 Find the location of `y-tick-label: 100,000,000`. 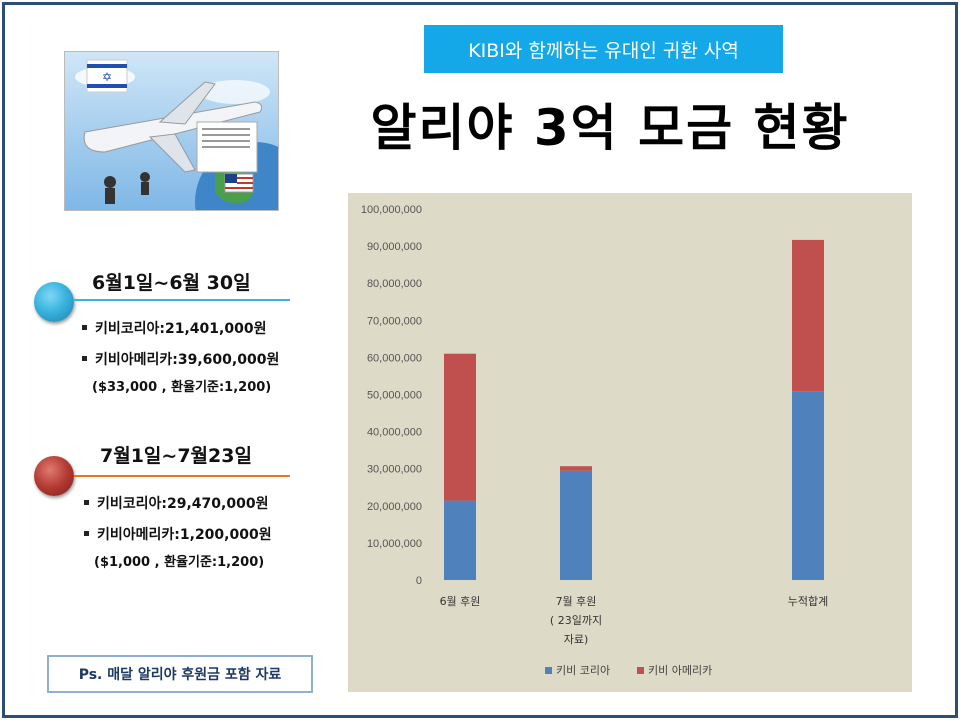

y-tick-label: 100,000,000 is located at coordinates (391, 210).